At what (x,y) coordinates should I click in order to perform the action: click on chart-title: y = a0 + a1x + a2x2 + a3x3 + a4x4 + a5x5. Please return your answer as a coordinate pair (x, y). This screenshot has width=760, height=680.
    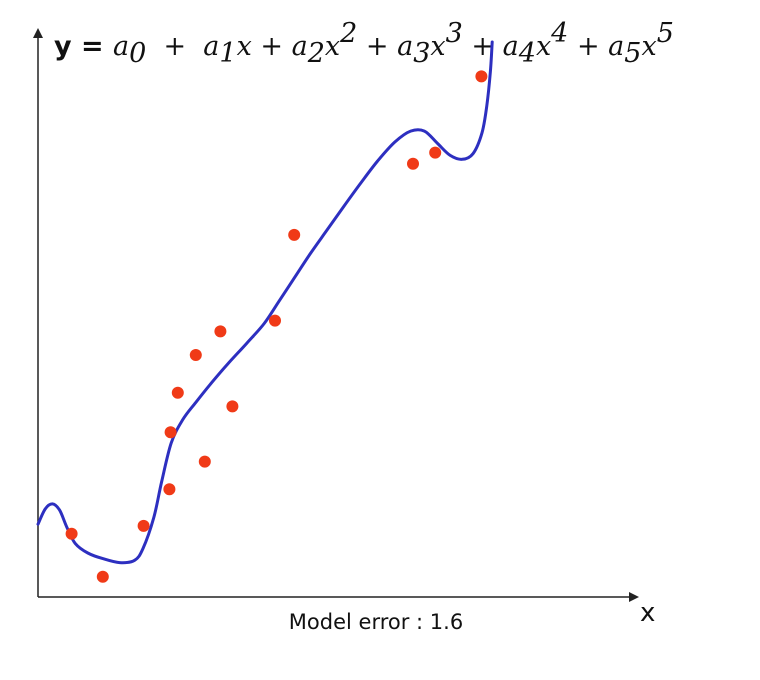
    Looking at the image, I should click on (364, 43).